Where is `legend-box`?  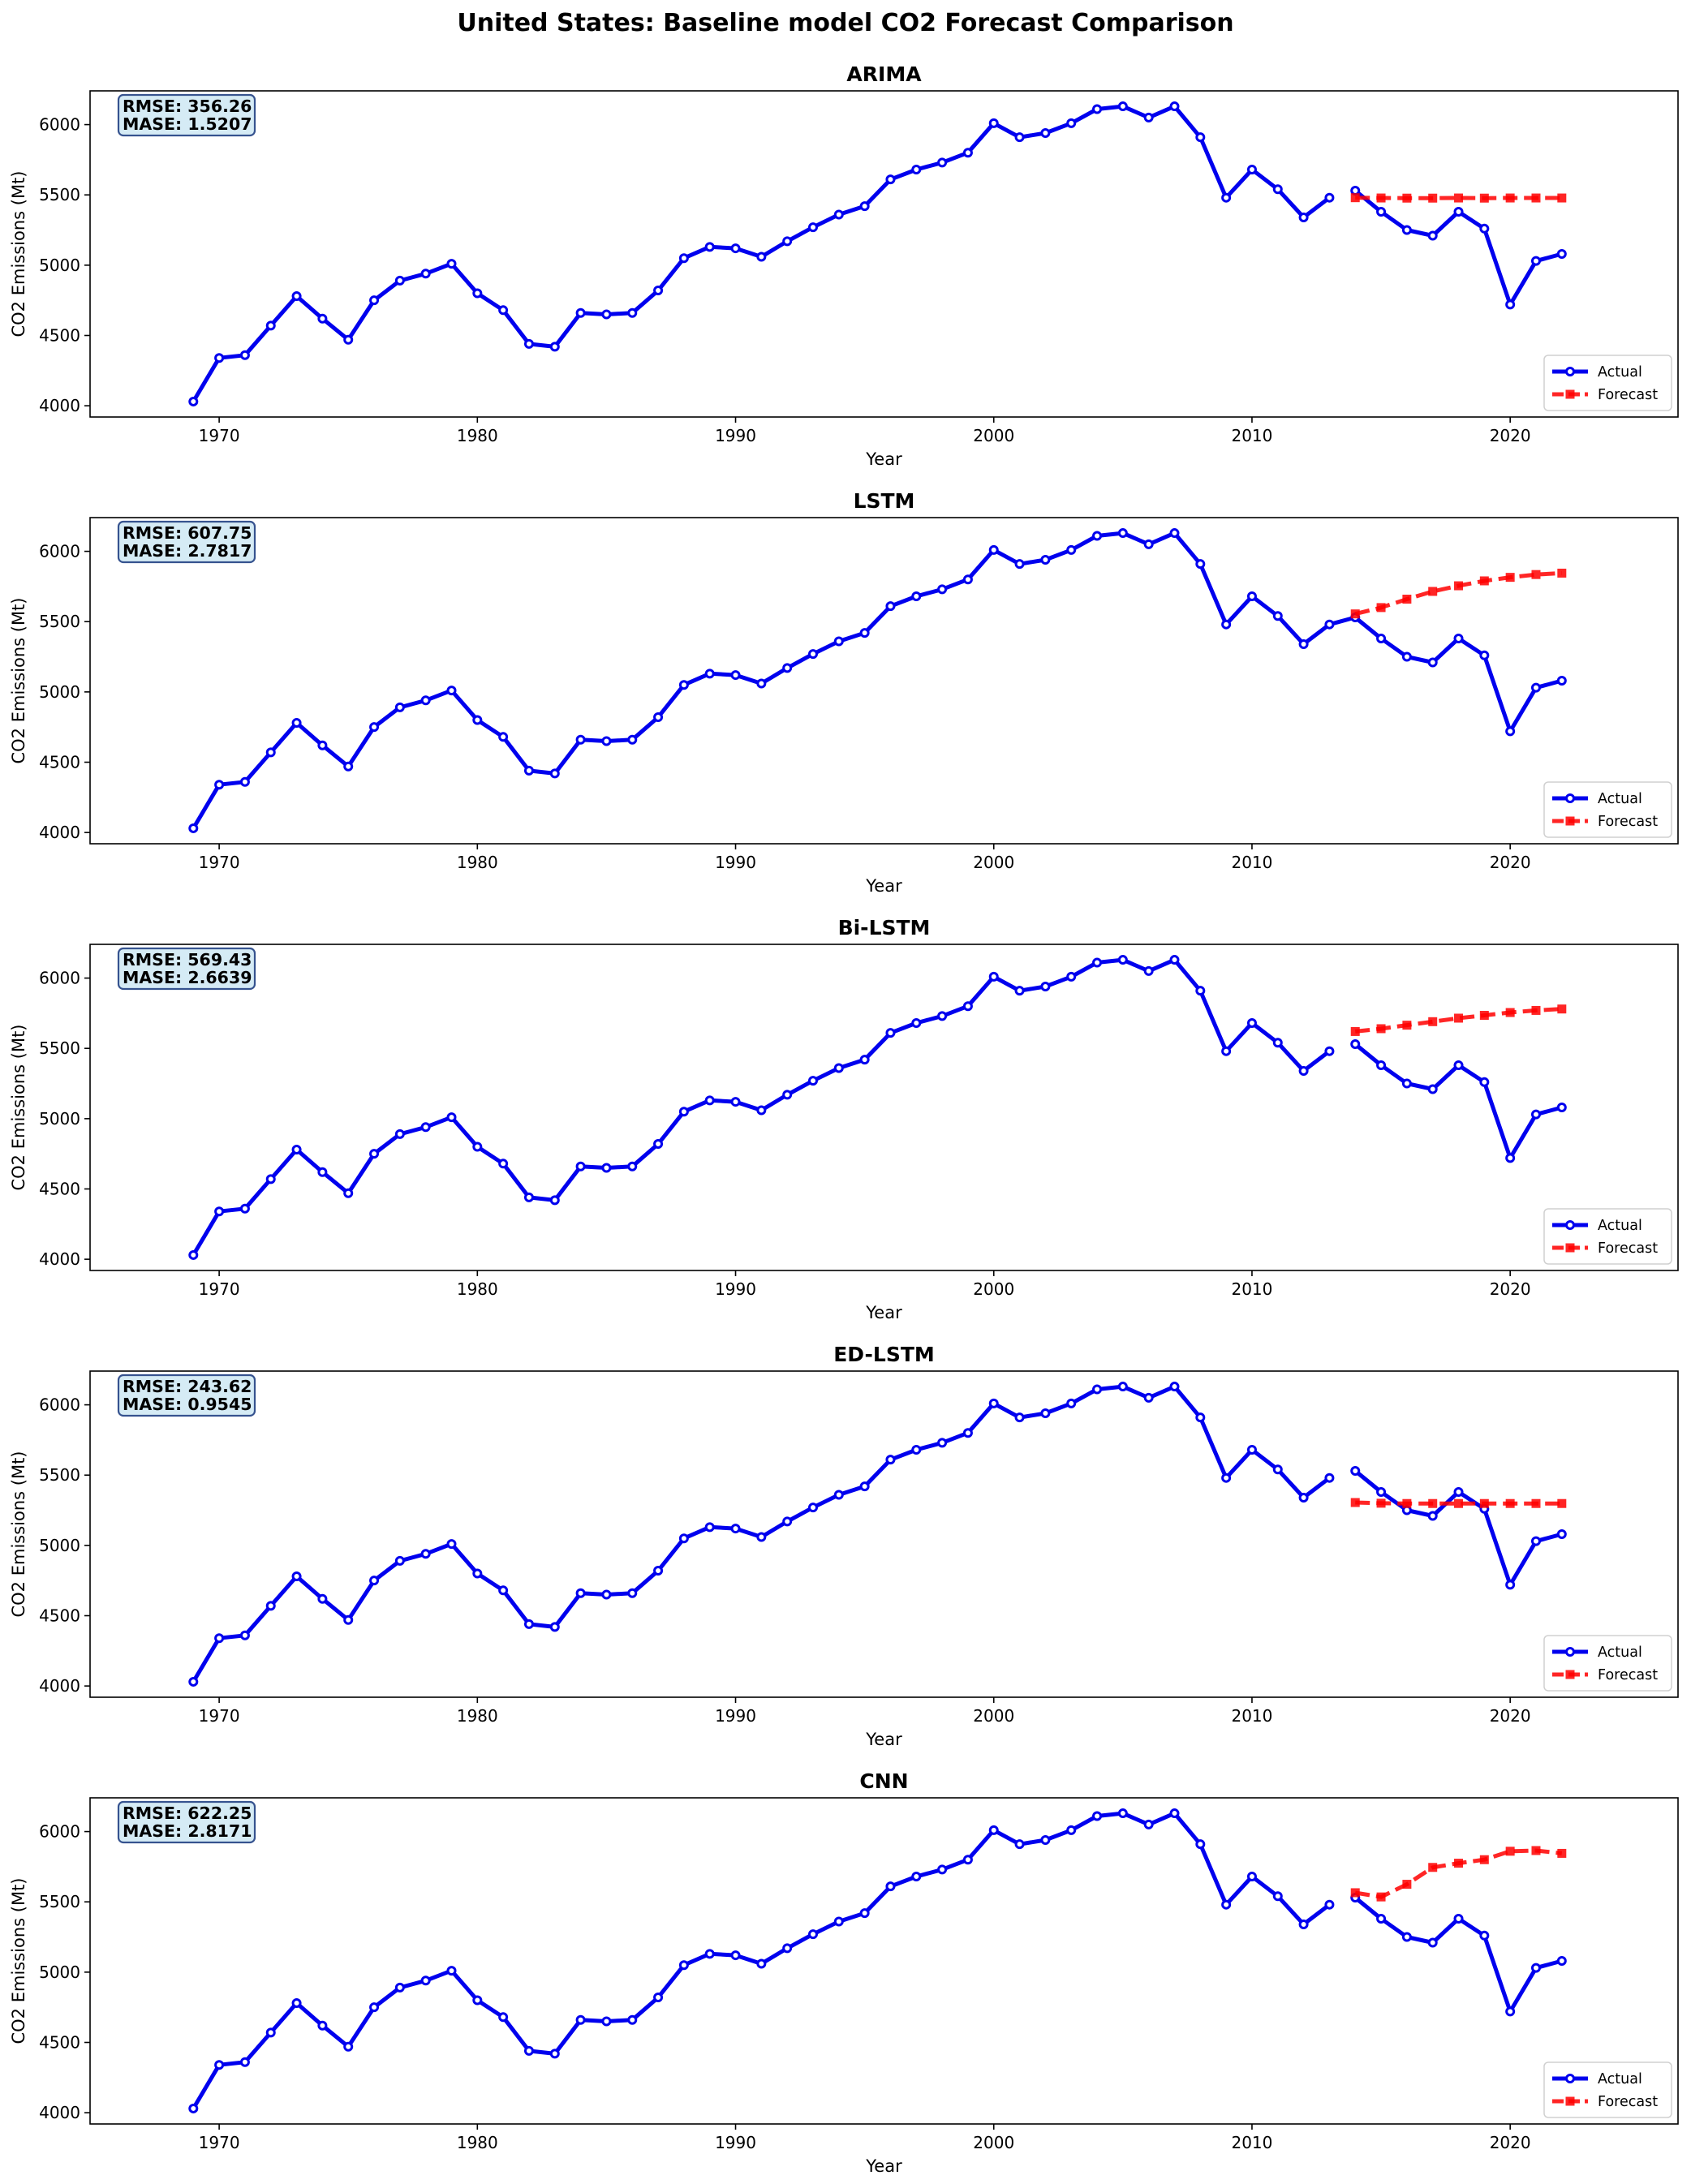 legend-box is located at coordinates (1607, 1663).